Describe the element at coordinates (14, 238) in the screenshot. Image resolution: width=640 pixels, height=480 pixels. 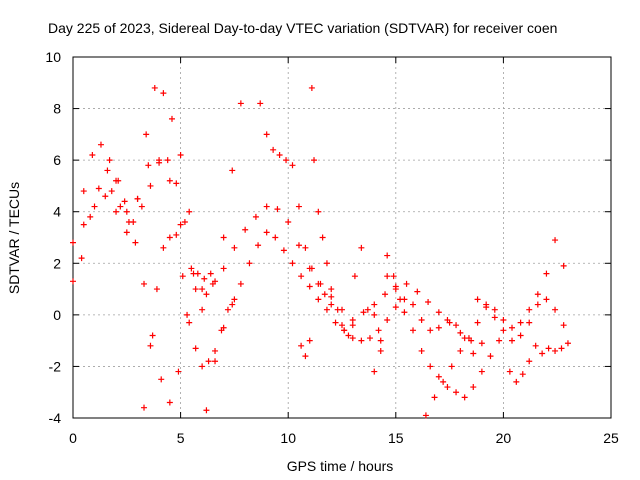
I see `y-axis-title: SDTVAR / TECUs` at that location.